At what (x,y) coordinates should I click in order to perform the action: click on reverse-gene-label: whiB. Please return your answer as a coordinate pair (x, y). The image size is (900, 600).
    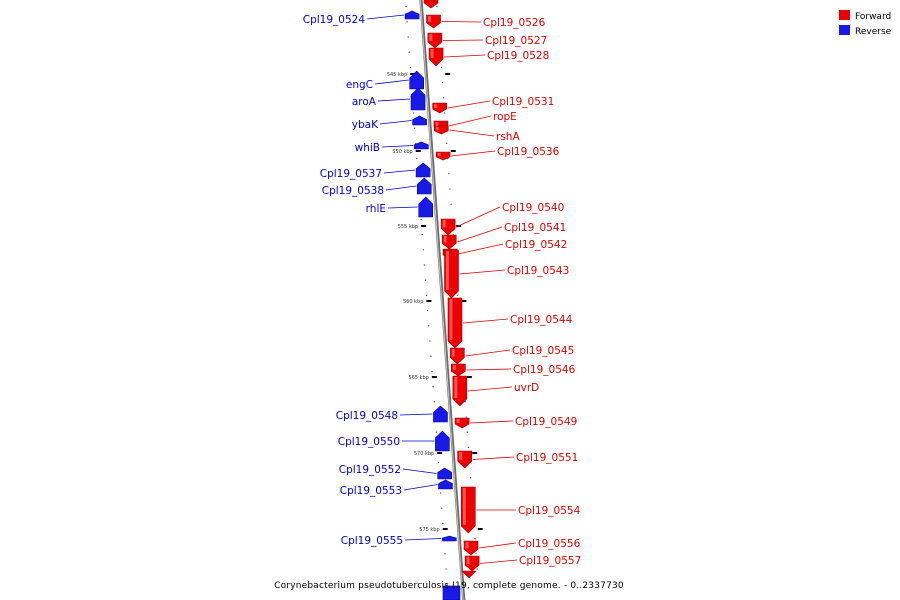
    Looking at the image, I should click on (367, 148).